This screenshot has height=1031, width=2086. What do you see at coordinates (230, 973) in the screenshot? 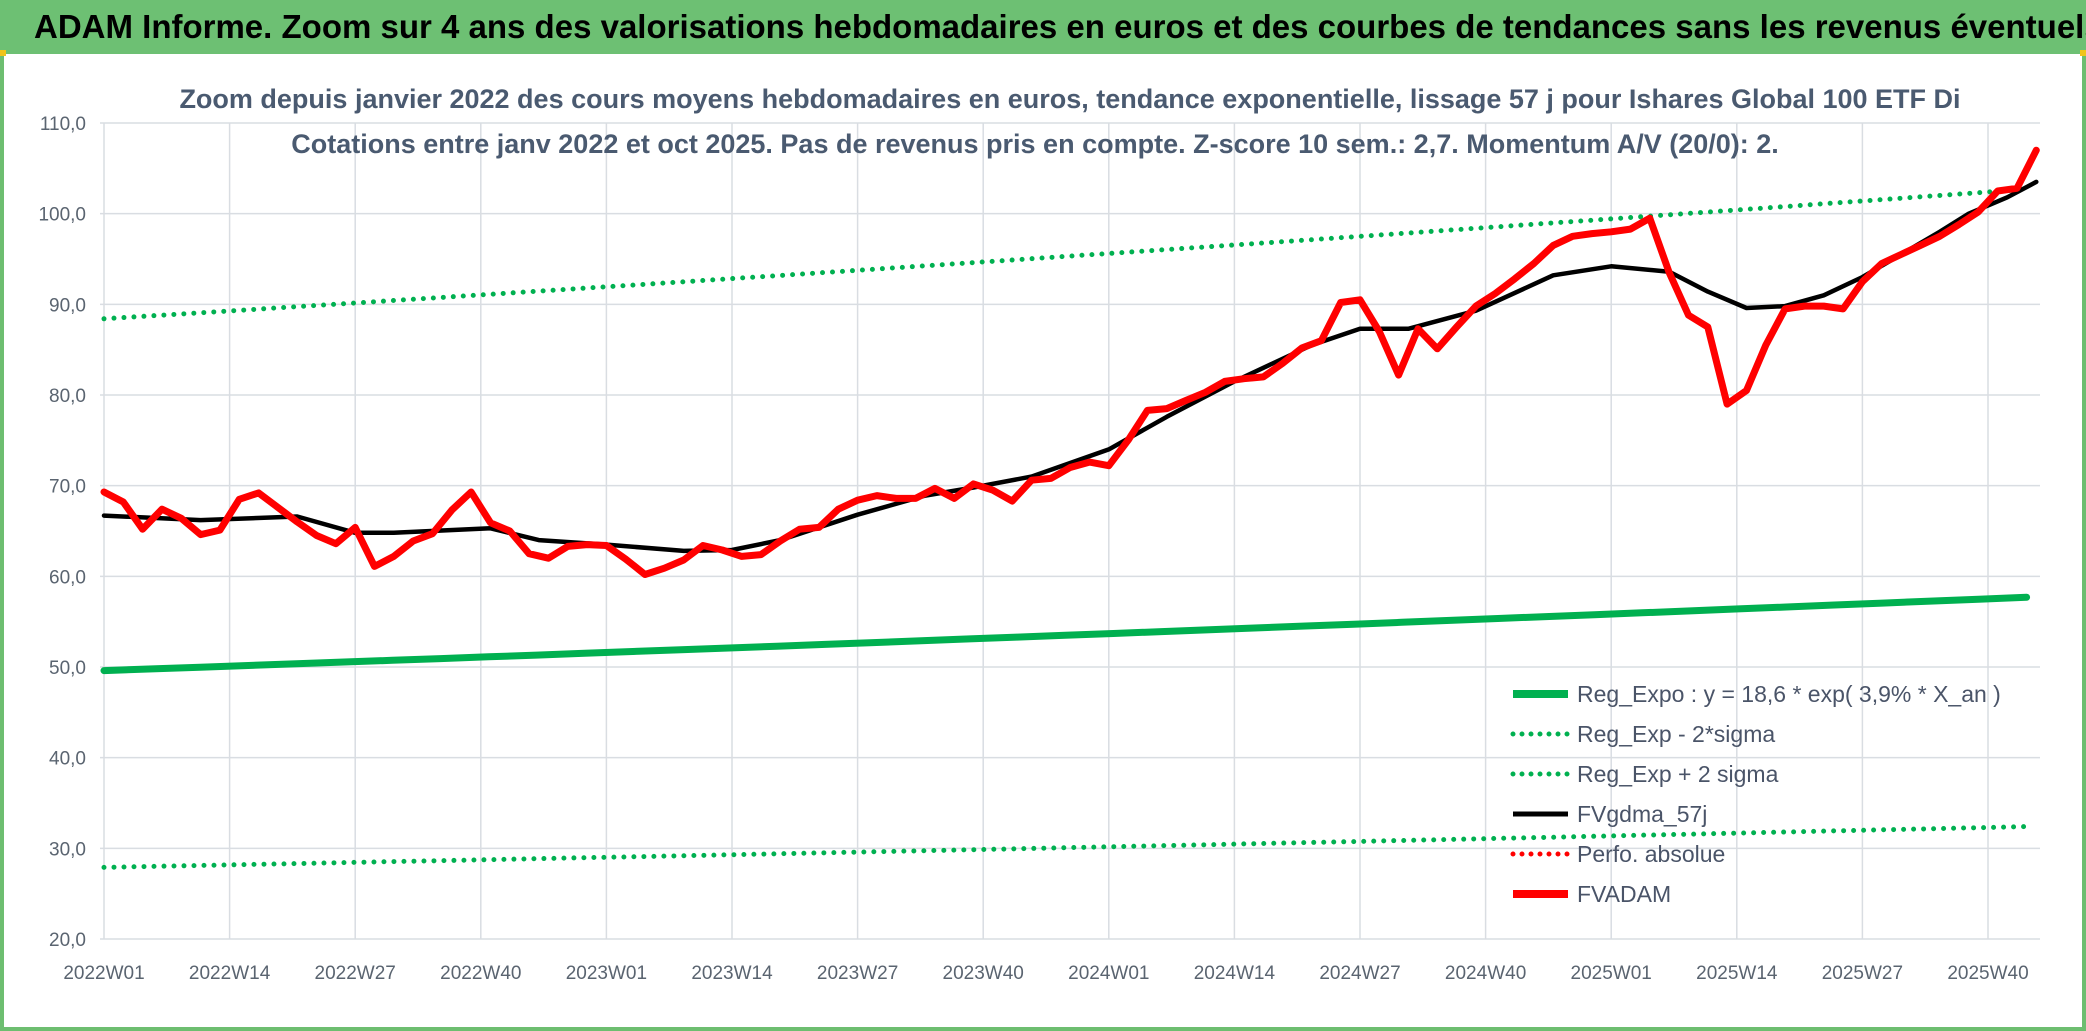
I see `x-tick-label: 2022W14` at bounding box center [230, 973].